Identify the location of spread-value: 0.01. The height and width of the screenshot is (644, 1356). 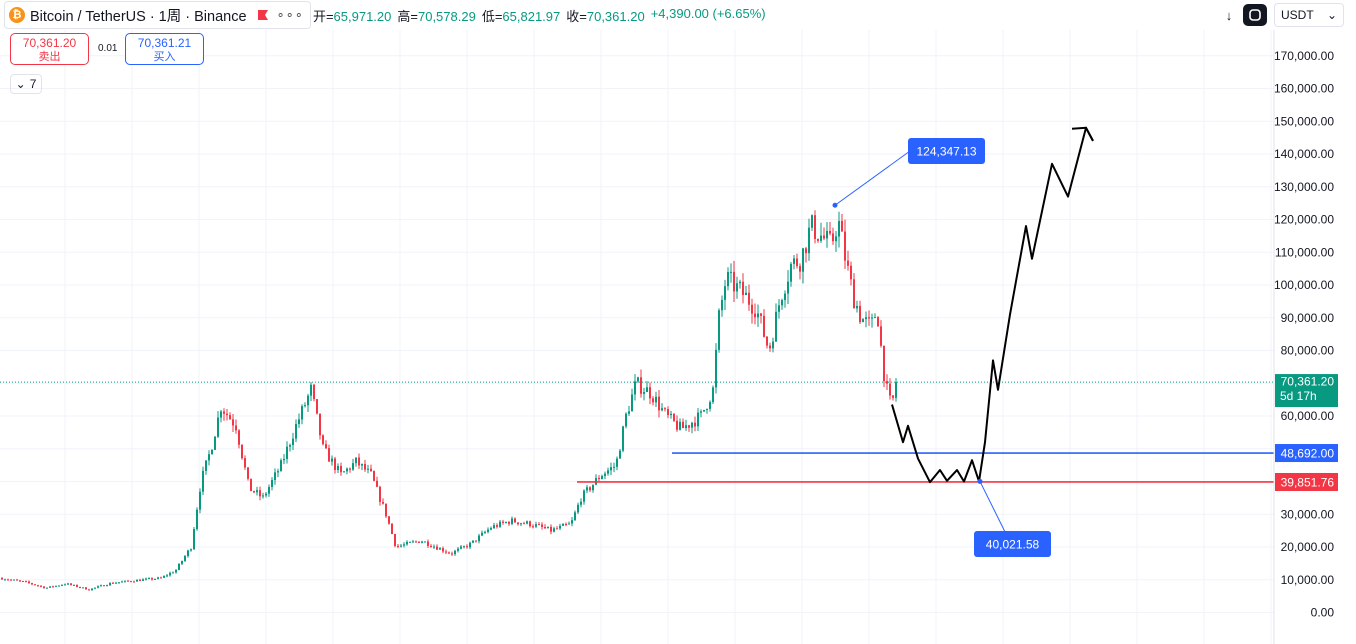
(108, 48).